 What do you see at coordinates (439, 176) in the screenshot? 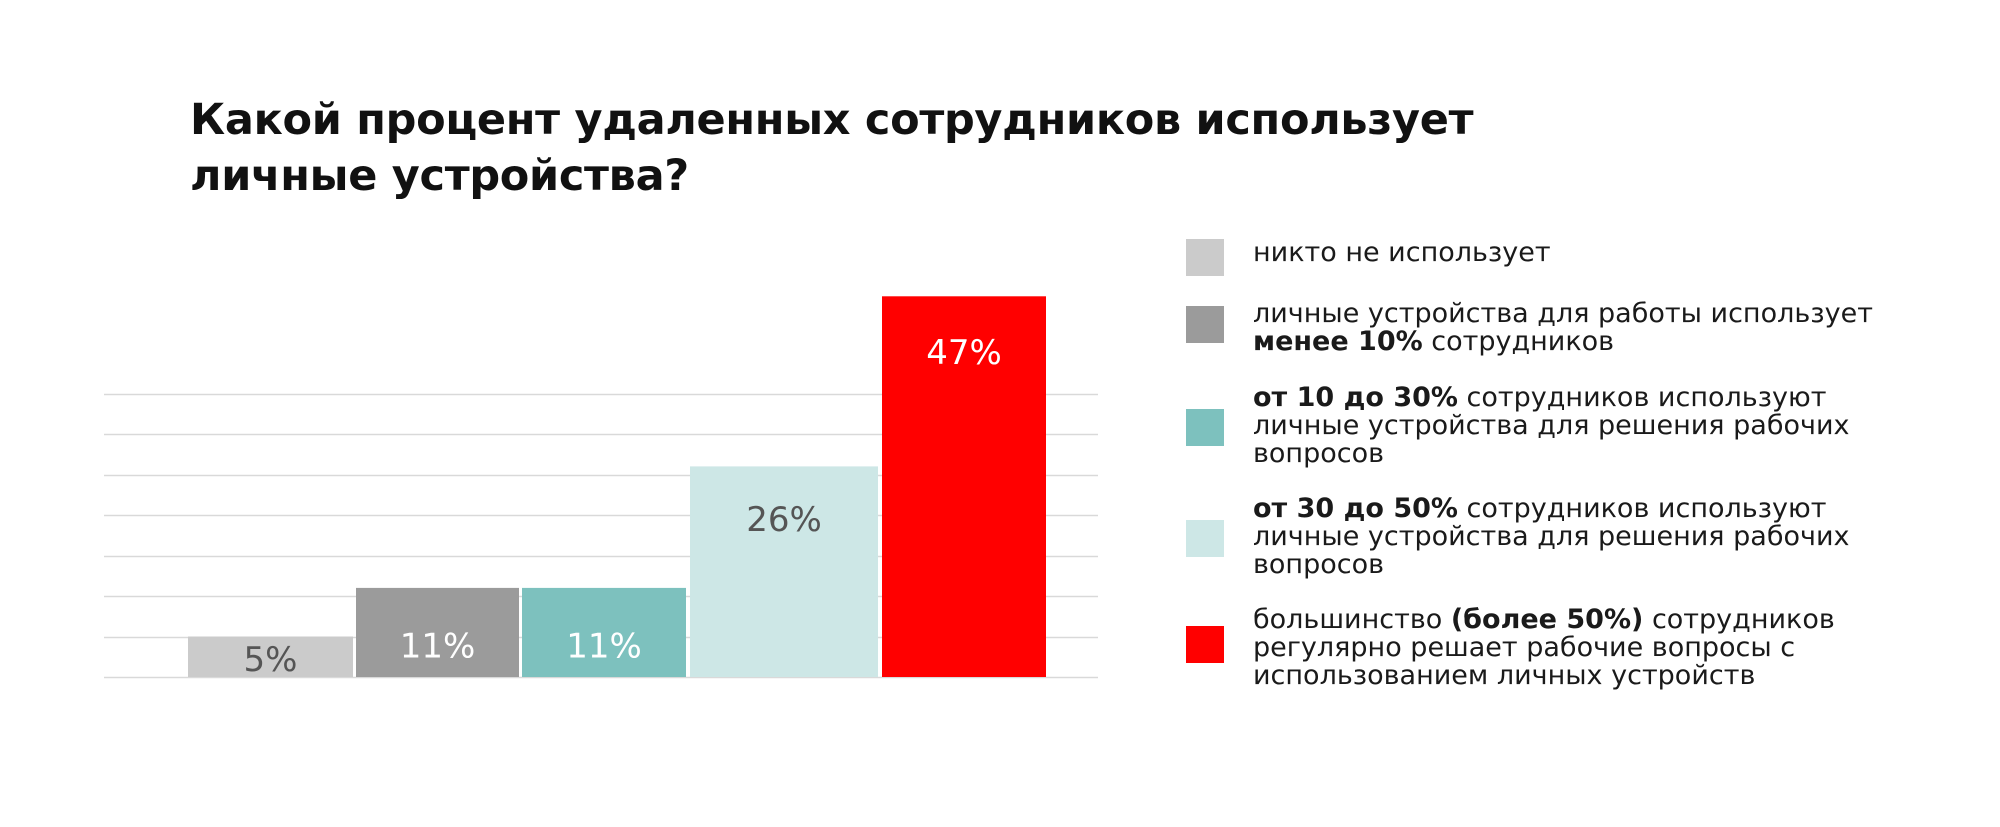
I see `chart-title-line-2: личные устройства?` at bounding box center [439, 176].